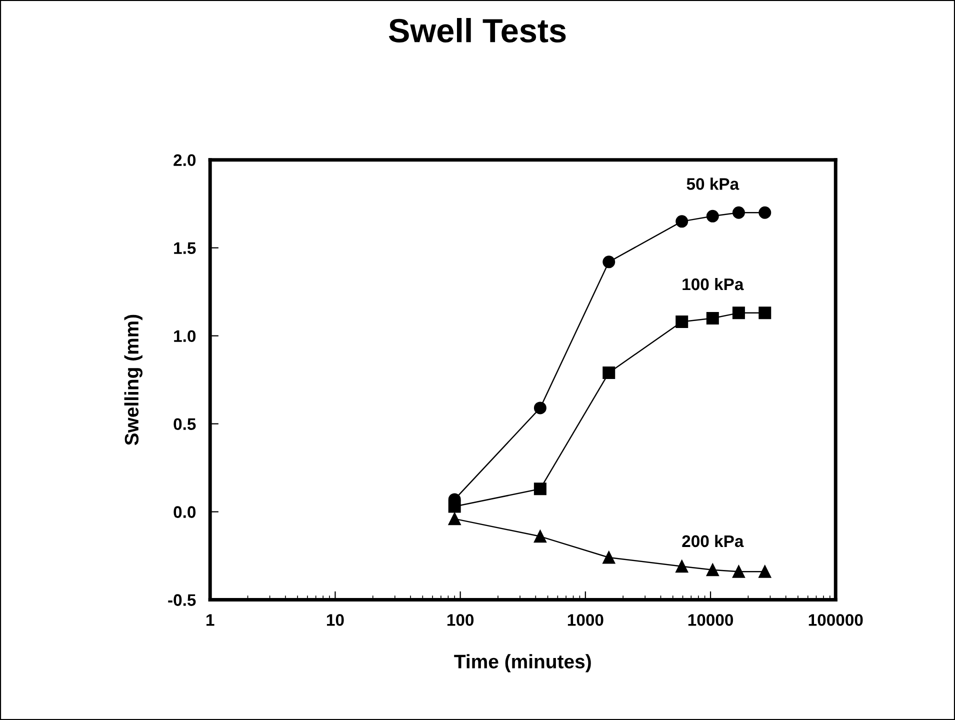 The height and width of the screenshot is (720, 955). I want to click on chart-title: Swell Tests, so click(477, 30).